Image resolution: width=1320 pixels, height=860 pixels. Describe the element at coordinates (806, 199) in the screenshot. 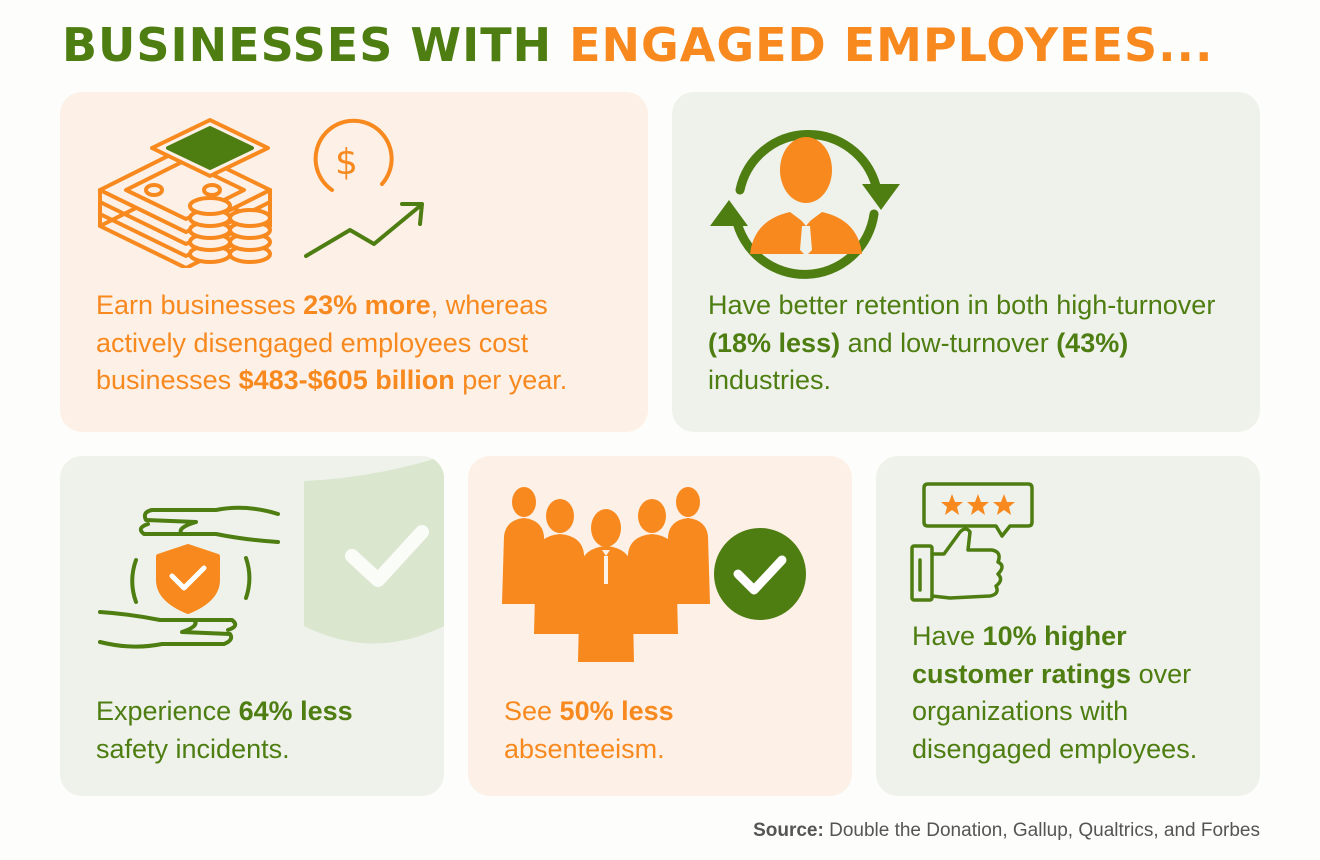

I see `employee-retention-icon` at that location.